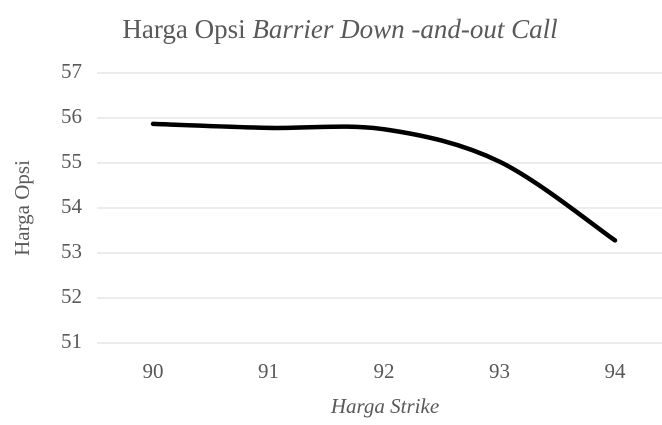  What do you see at coordinates (153, 371) in the screenshot?
I see `x-tick-label: 90` at bounding box center [153, 371].